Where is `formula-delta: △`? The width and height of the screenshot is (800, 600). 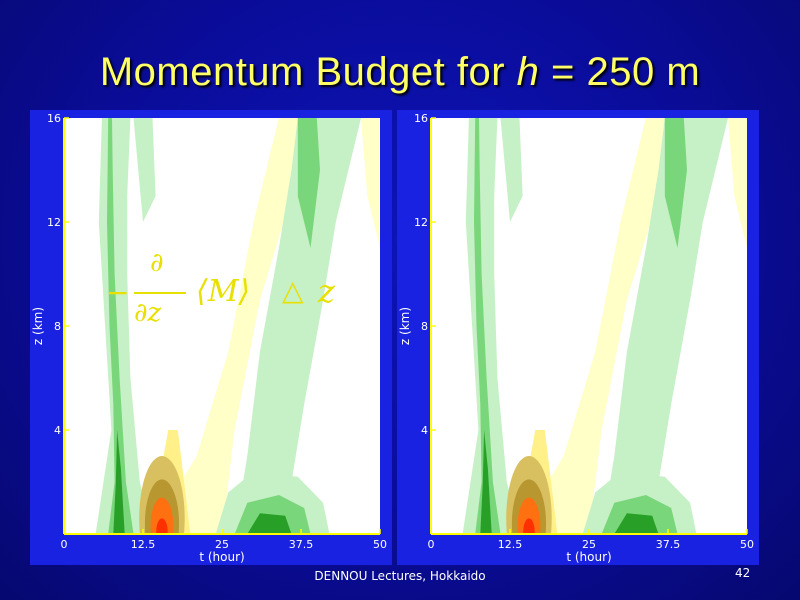 formula-delta: △ is located at coordinates (293, 290).